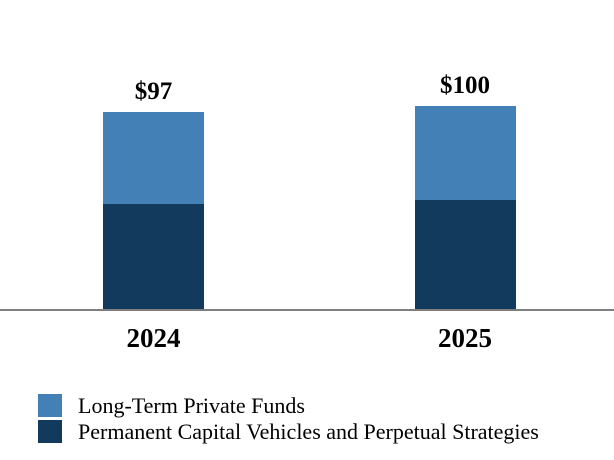  I want to click on bar-segment-2025-permanent-capital, so click(465, 255).